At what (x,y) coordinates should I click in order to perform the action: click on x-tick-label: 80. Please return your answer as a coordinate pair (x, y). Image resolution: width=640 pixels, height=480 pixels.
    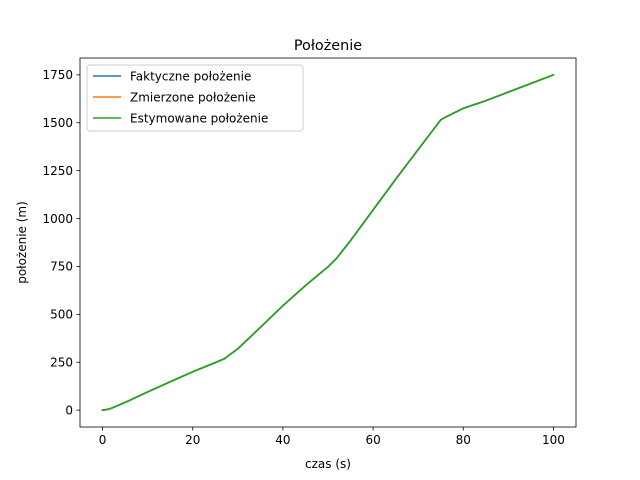
    Looking at the image, I should click on (463, 440).